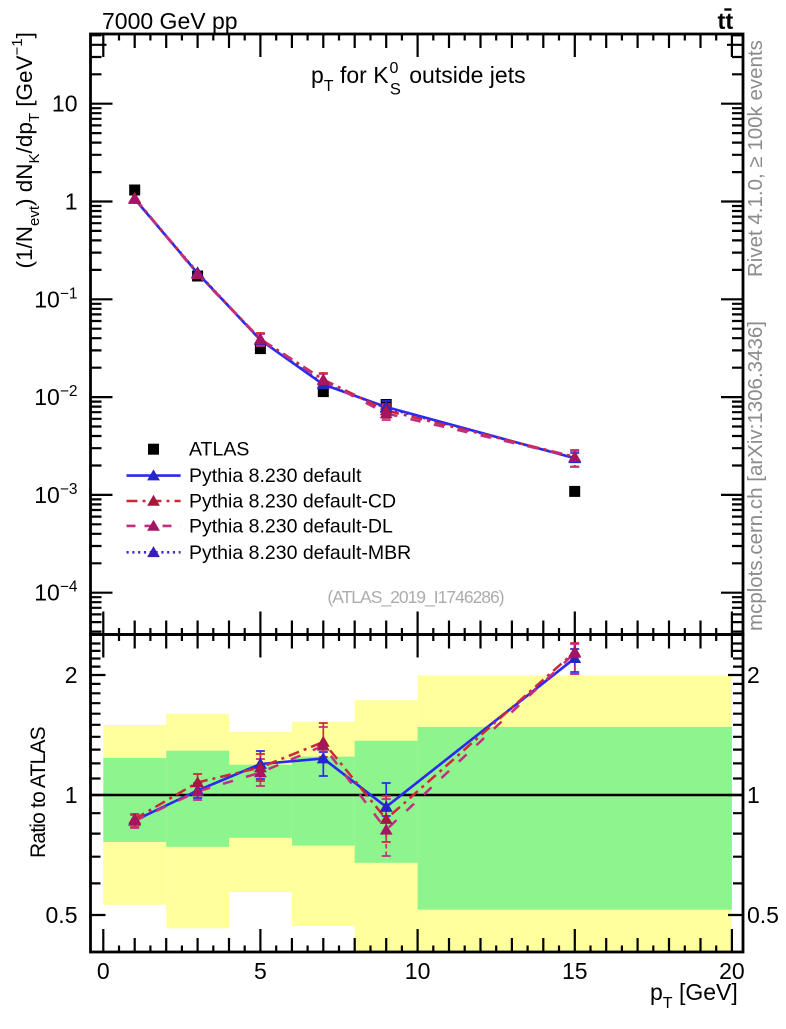 Image resolution: width=786 pixels, height=1029 pixels. What do you see at coordinates (755, 158) in the screenshot?
I see `svg-text: Rivet 4.1.0, ≥ 100k events` at bounding box center [755, 158].